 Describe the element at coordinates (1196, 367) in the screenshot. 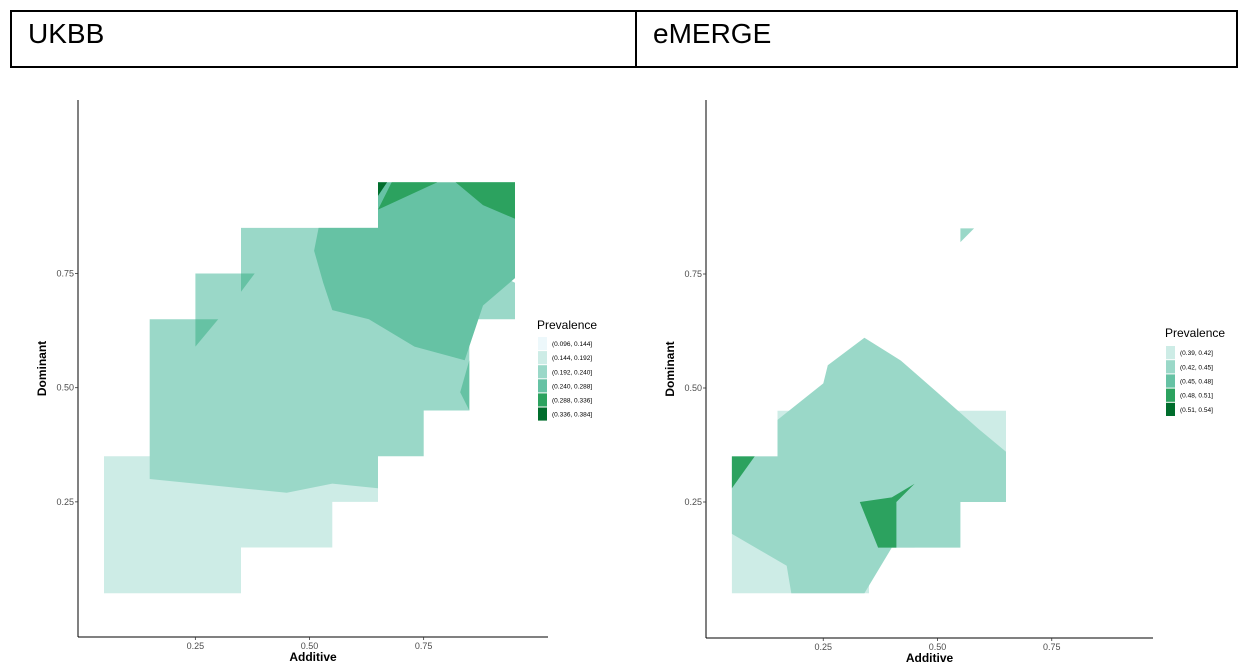

I see `legend-entry-label: (0.42, 0.45]` at that location.